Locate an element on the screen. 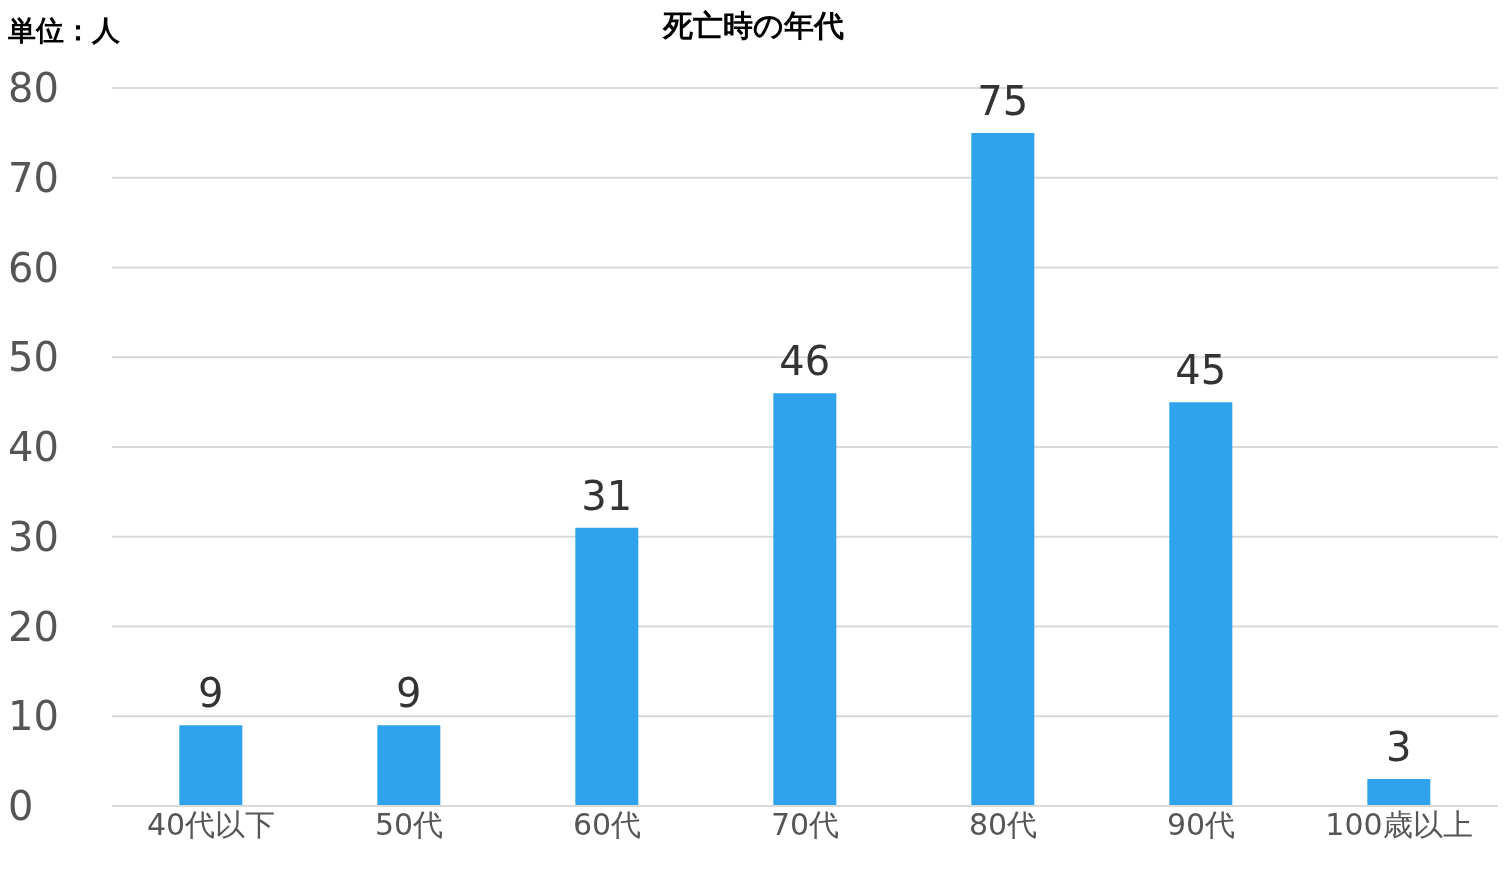  x-tick-label: 40代以下 is located at coordinates (211, 825).